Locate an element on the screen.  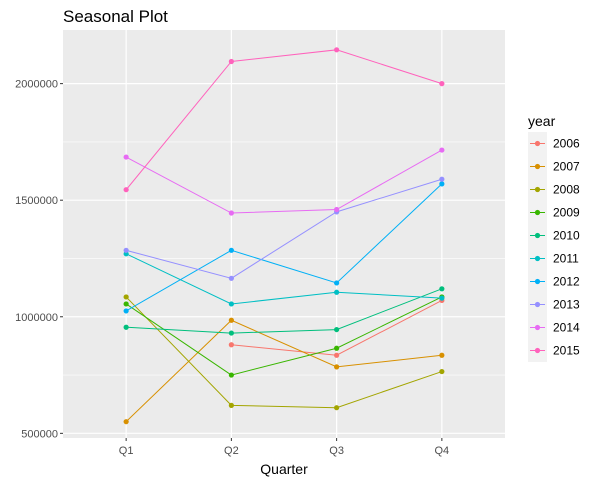
series-line-2008 is located at coordinates (284, 352).